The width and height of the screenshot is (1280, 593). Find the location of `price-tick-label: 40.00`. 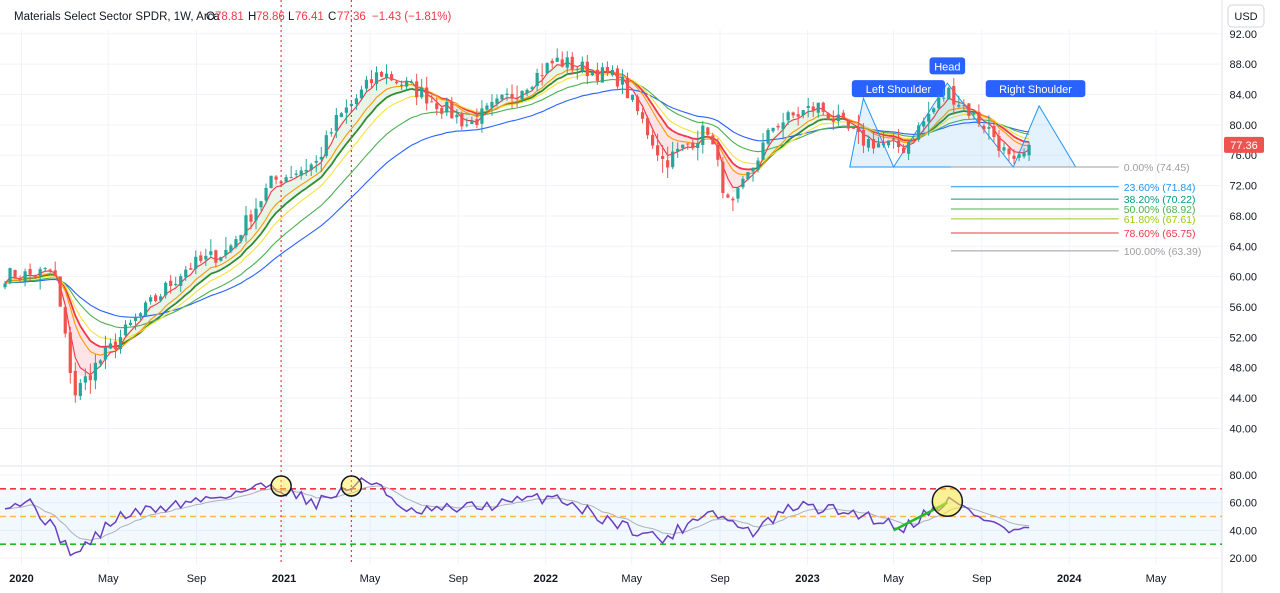

price-tick-label: 40.00 is located at coordinates (1243, 429).